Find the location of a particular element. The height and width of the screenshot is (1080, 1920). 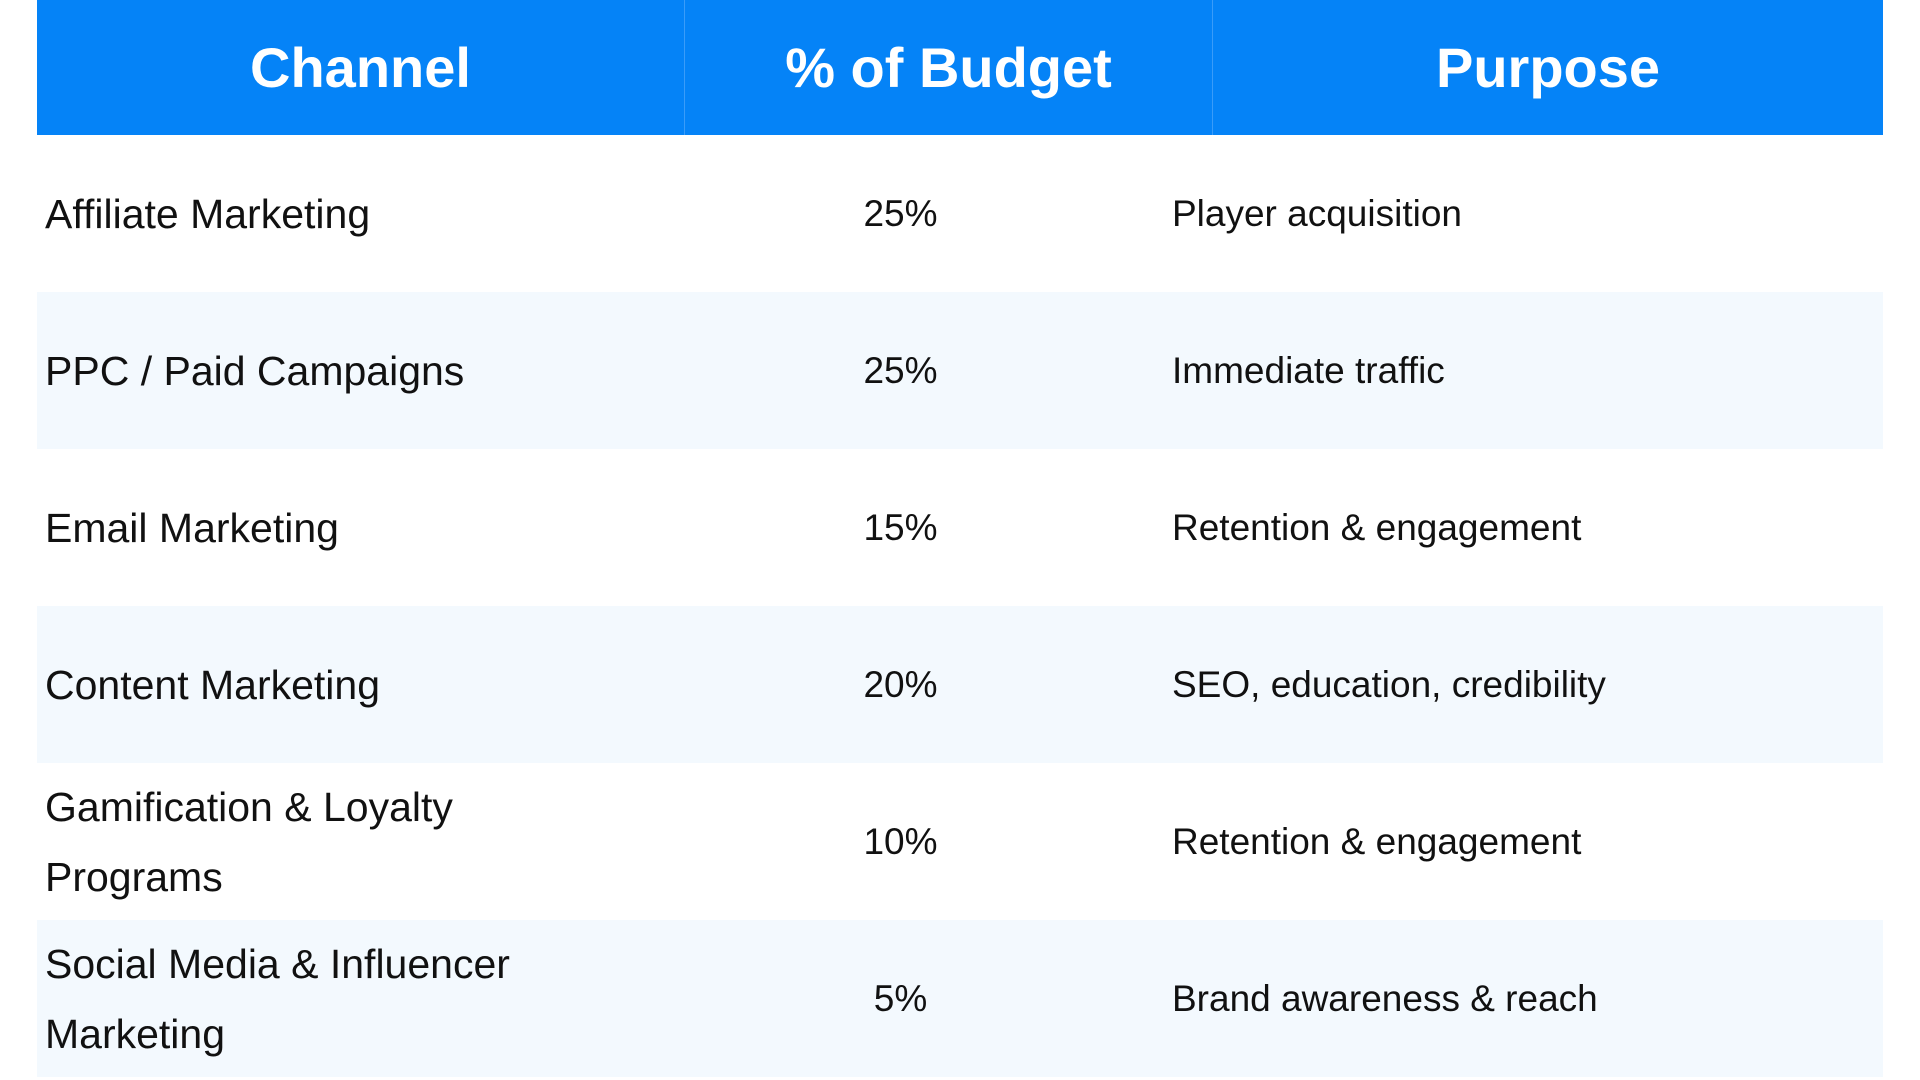

cell-channel: PPC / Paid Campaigns is located at coordinates (255, 370).